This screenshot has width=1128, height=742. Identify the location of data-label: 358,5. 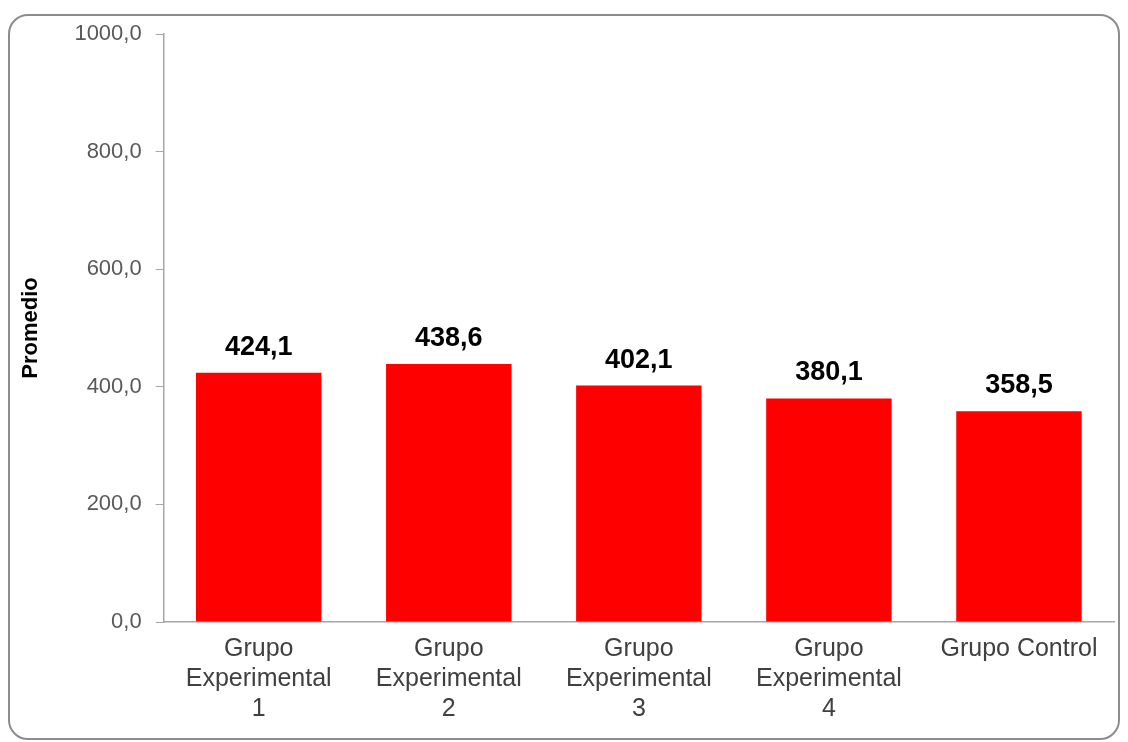
(1019, 384).